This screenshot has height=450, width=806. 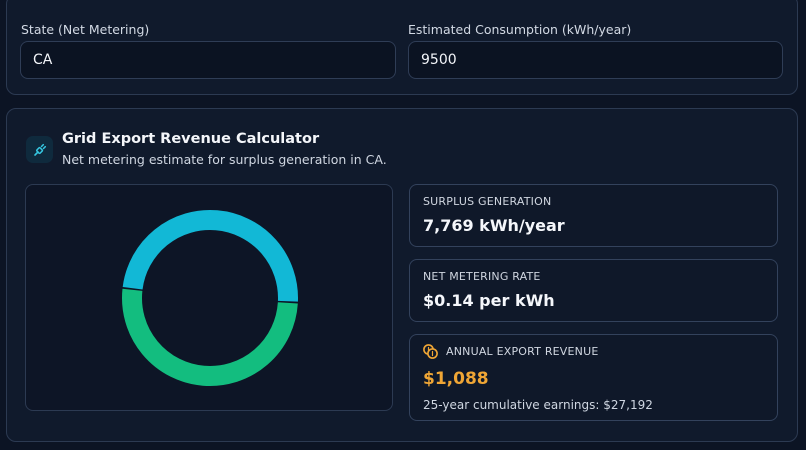 What do you see at coordinates (593, 290) in the screenshot?
I see `rate-card: NET METERING RATE $0.14 per kWh` at bounding box center [593, 290].